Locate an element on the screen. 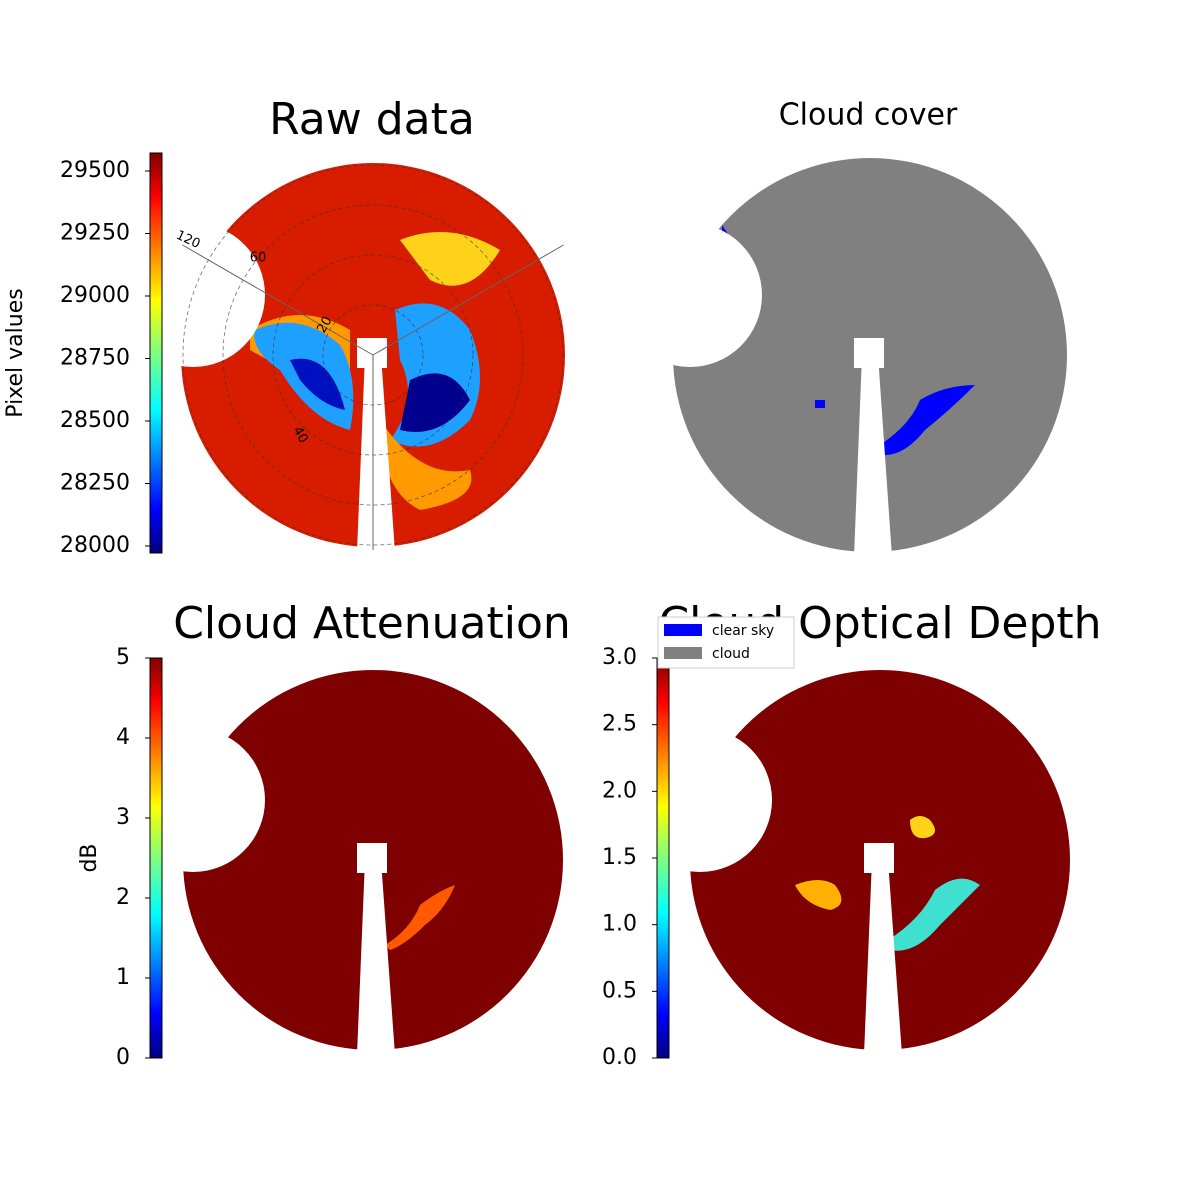 The width and height of the screenshot is (1200, 1200). colorbar-tick-label: 29500 is located at coordinates (95, 170).